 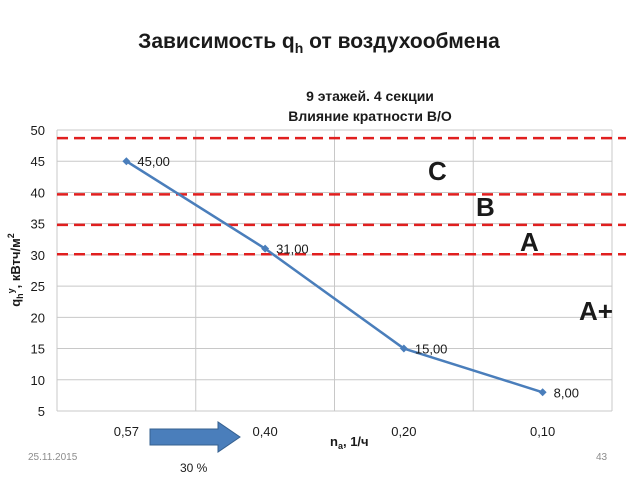 I want to click on data-label: 31,00, so click(x=292, y=249).